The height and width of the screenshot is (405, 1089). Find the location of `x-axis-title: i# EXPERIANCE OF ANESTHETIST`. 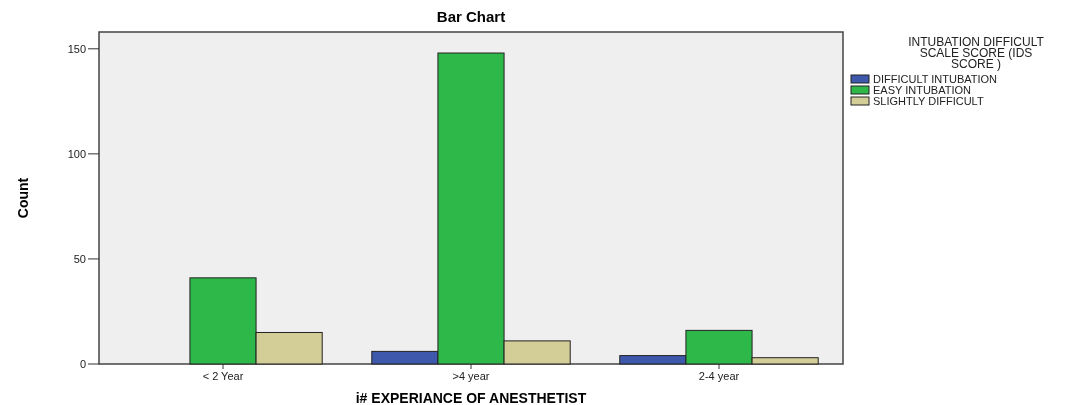

x-axis-title: i# EXPERIANCE OF ANESTHETIST is located at coordinates (471, 397).